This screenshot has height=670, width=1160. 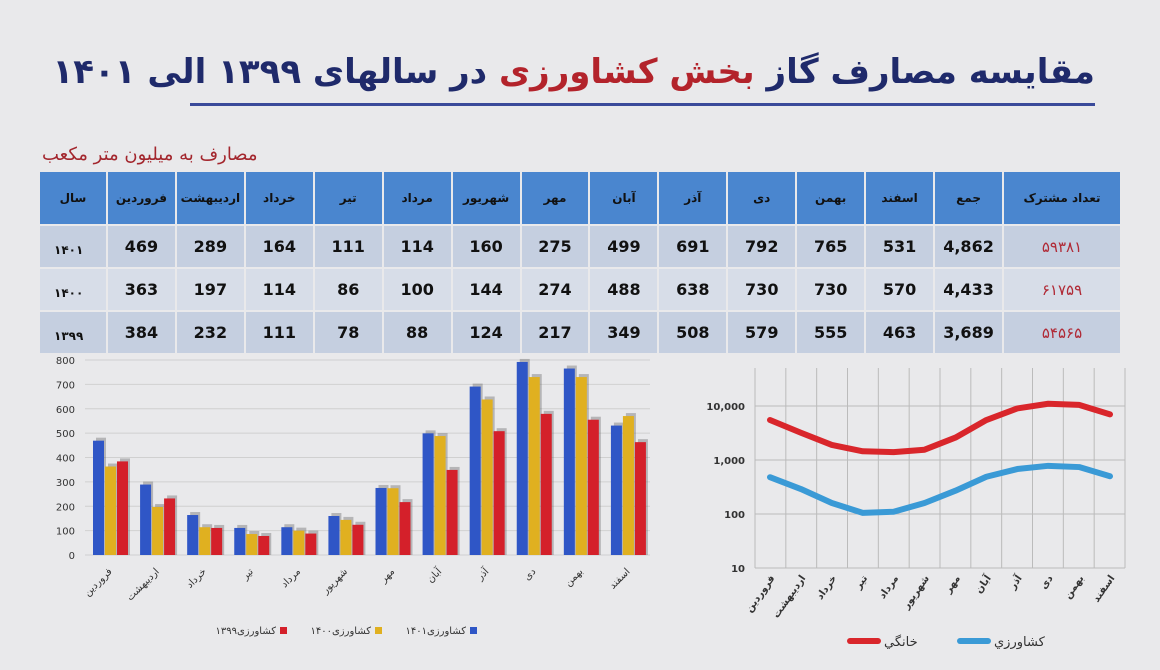 I want to click on column-header: بهمن, so click(x=831, y=198).